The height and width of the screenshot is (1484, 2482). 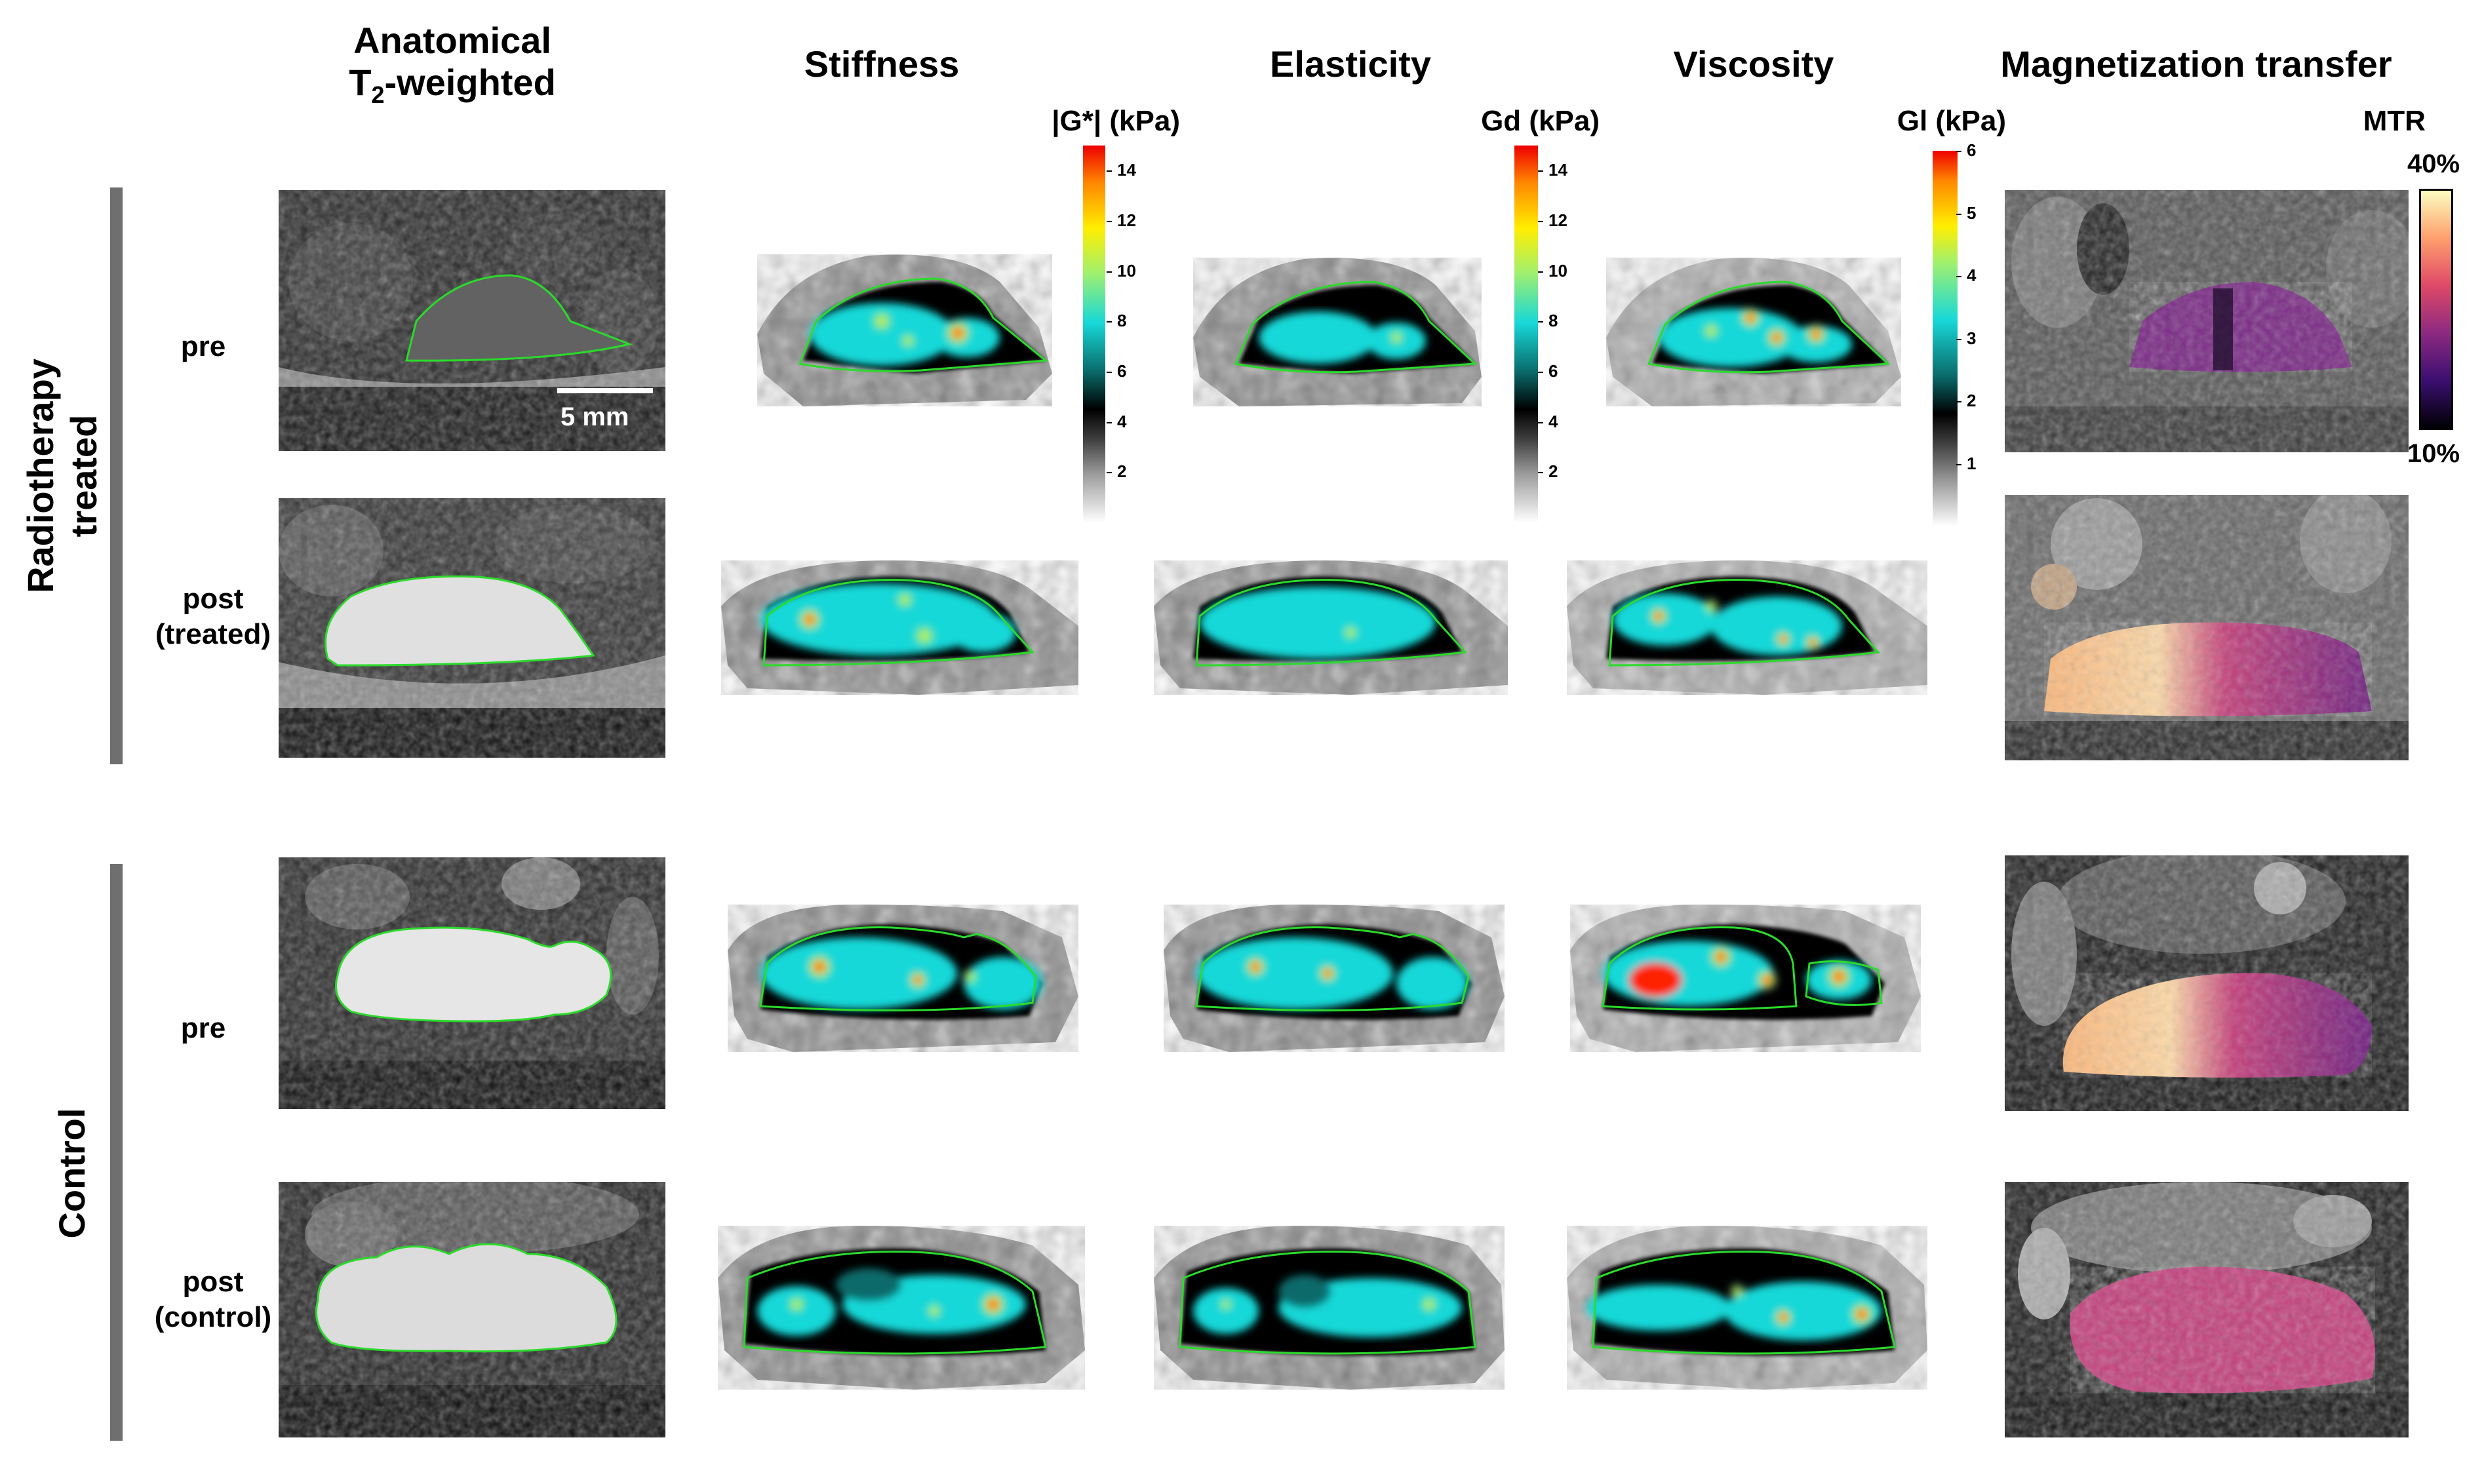 I want to click on image-mtr-r4, so click(x=2207, y=1309).